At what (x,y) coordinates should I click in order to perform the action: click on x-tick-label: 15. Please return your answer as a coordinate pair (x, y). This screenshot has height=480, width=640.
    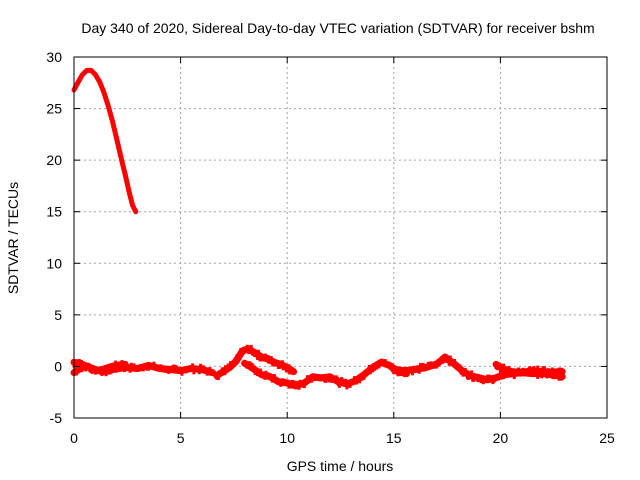
    Looking at the image, I should click on (394, 438).